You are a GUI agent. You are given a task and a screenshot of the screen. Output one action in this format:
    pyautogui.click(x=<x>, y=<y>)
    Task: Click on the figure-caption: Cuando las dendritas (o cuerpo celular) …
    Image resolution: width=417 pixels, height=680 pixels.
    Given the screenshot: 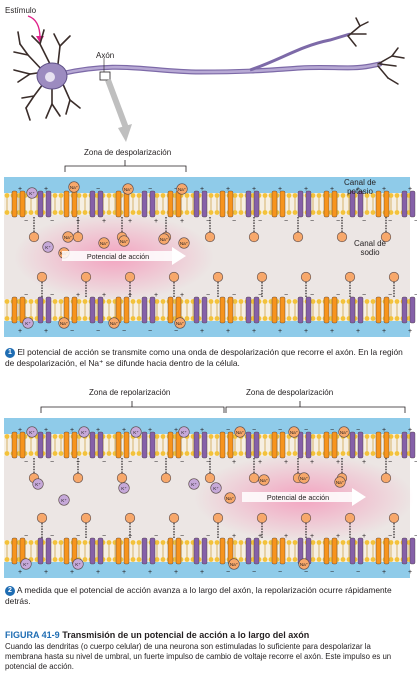 What is the action you would take?
    pyautogui.click(x=198, y=656)
    